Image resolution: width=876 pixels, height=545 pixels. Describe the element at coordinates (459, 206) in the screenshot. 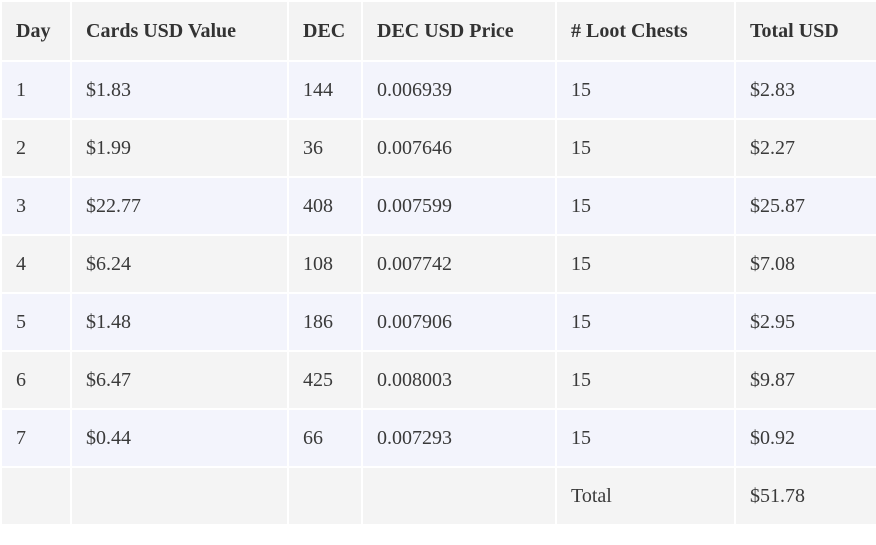

I see `table-cell: 0.007599` at that location.